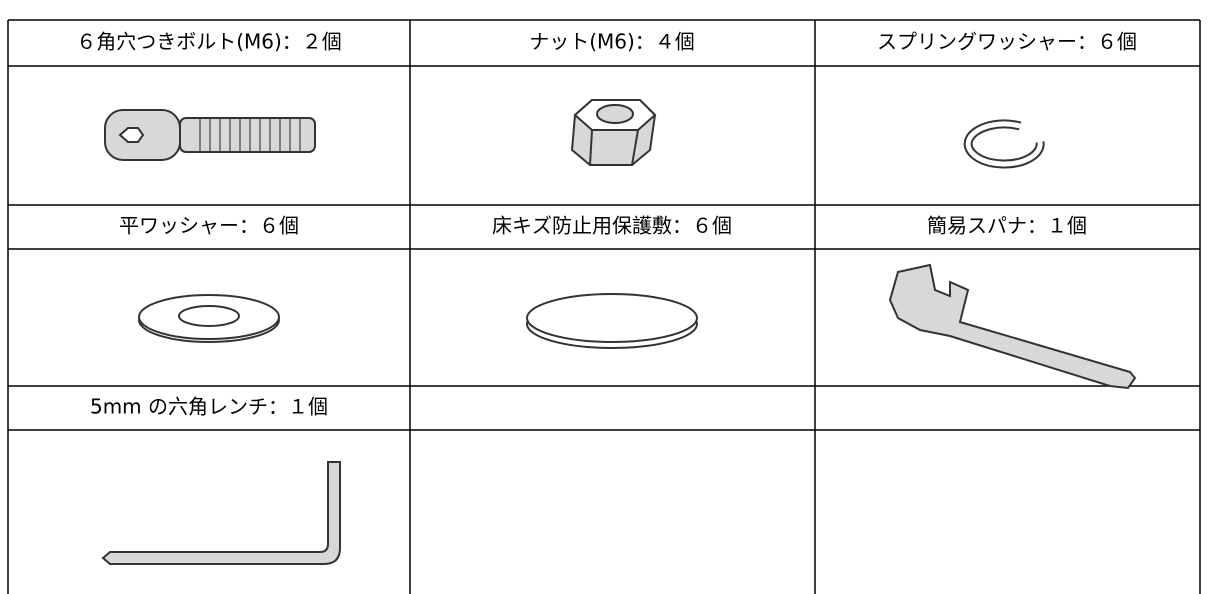 This screenshot has height=594, width=1208. What do you see at coordinates (209, 226) in the screenshot?
I see `cell-label: 平ワッシャー：６個` at bounding box center [209, 226].